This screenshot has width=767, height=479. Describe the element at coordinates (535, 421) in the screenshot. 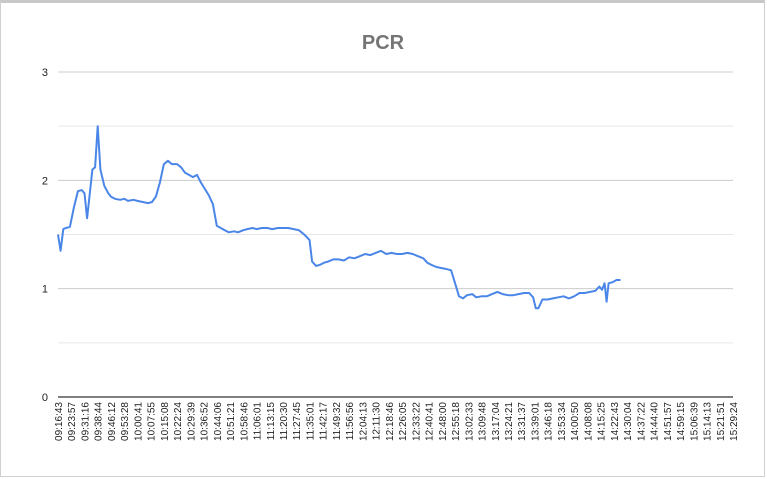

I see `x-tick-label: 13:39:01` at that location.